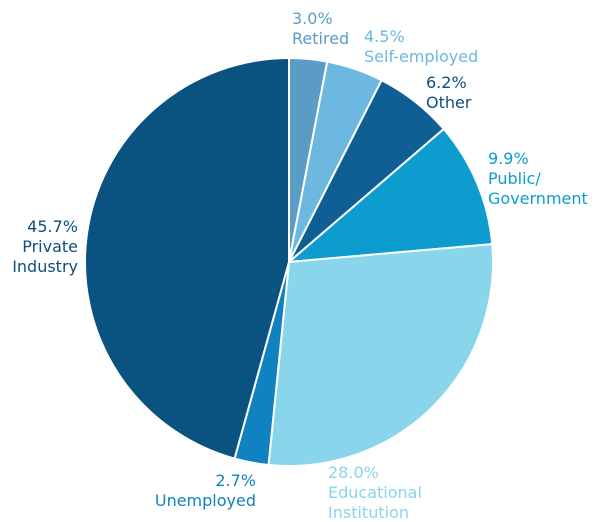  Describe the element at coordinates (384, 36) in the screenshot. I see `label-self-employed-value: 4.5%` at that location.